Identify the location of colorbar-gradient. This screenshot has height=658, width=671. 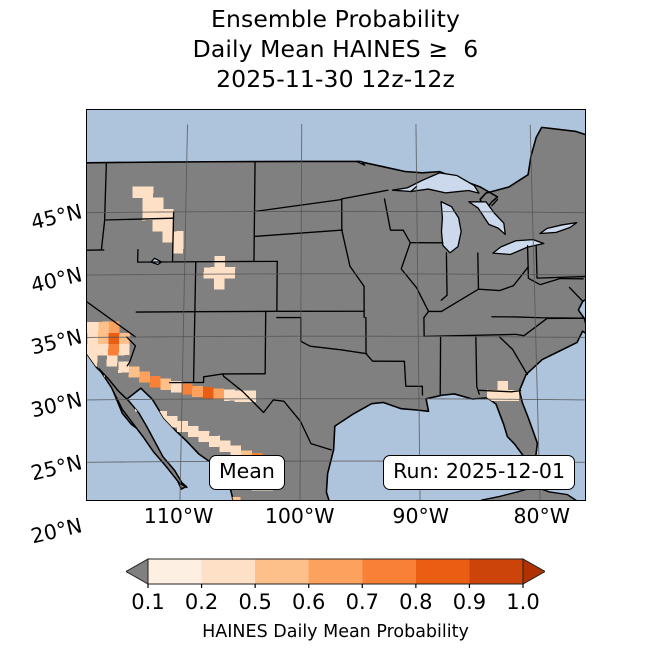
(335, 573).